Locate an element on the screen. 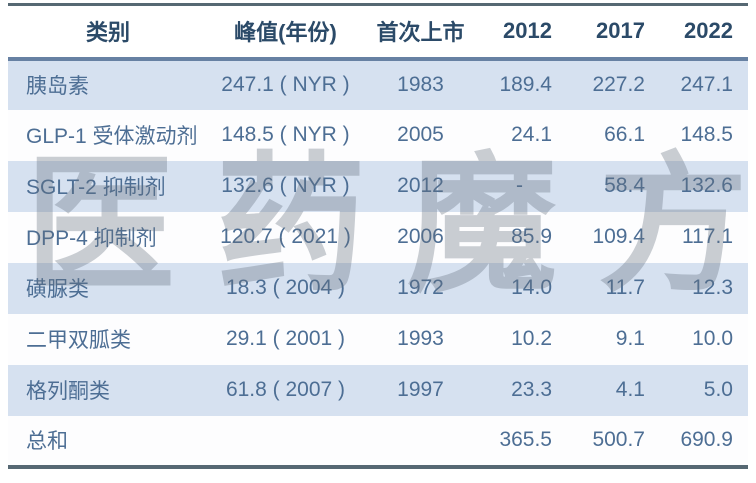 This screenshot has height=483, width=756. cell-launch: 1972 is located at coordinates (420, 287).